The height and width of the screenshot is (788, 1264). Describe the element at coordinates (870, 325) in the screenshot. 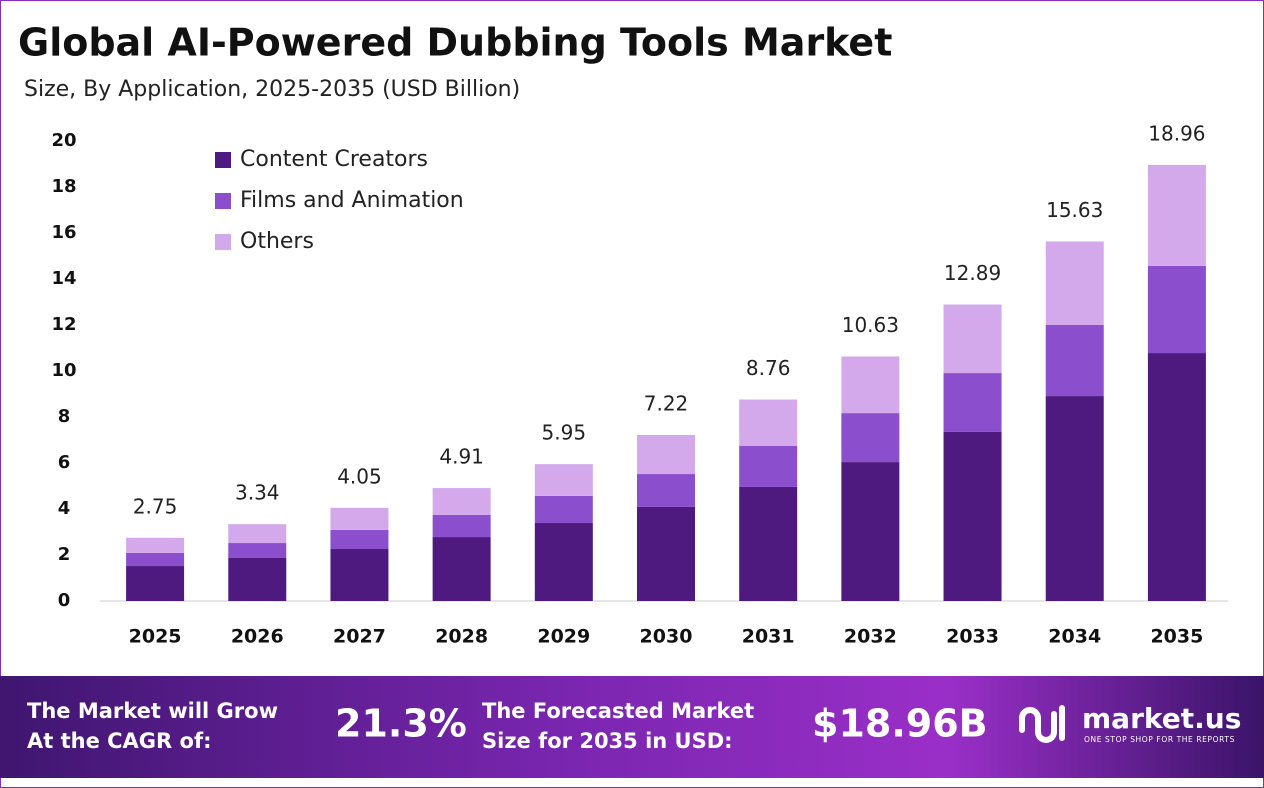

I see `total-label: 10.63` at that location.